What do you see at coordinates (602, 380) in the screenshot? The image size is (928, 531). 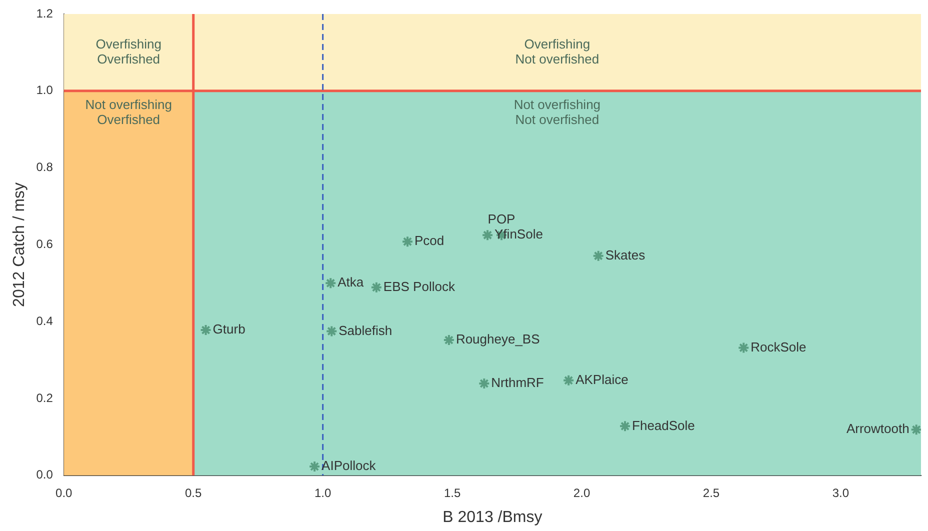 I see `annotation: AKPlaice` at bounding box center [602, 380].